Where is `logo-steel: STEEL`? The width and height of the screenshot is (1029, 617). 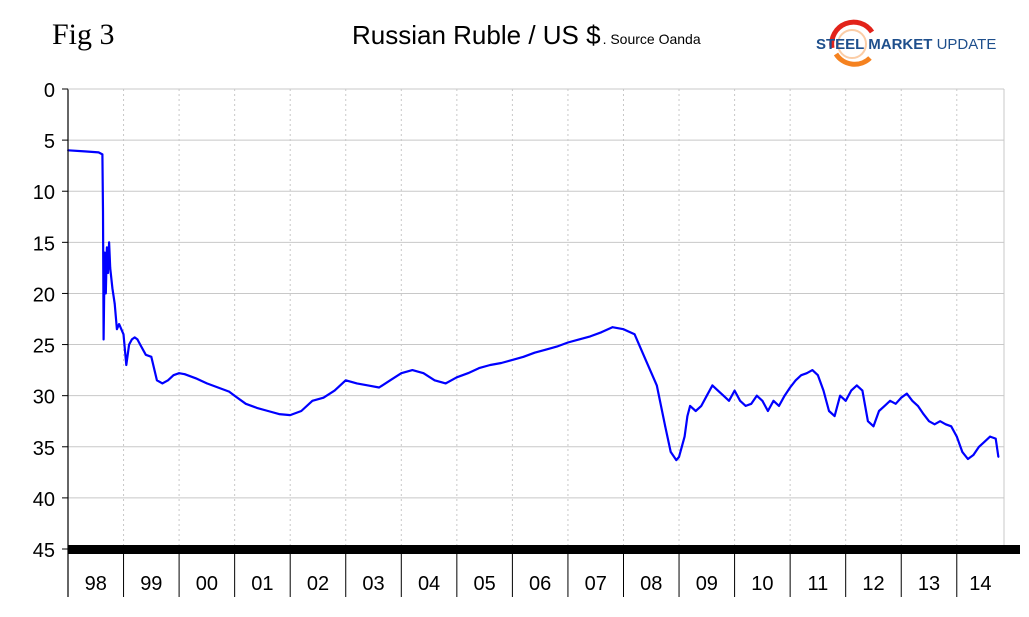
logo-steel: STEEL is located at coordinates (840, 44).